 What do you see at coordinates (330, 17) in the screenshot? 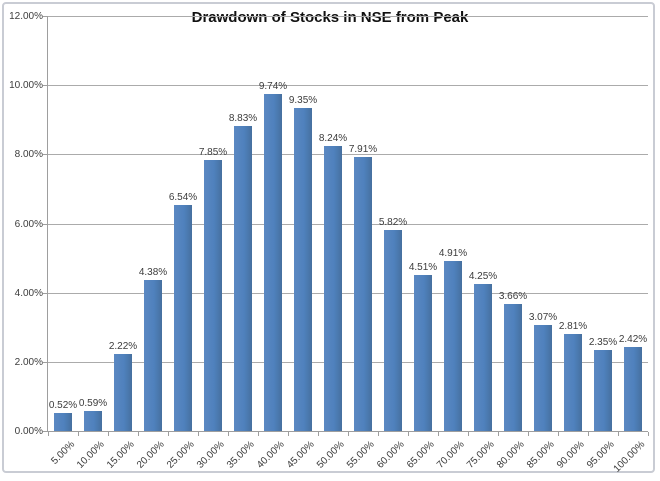
I see `chart-title: Drawdown of Stocks in NSE from Peak` at bounding box center [330, 17].